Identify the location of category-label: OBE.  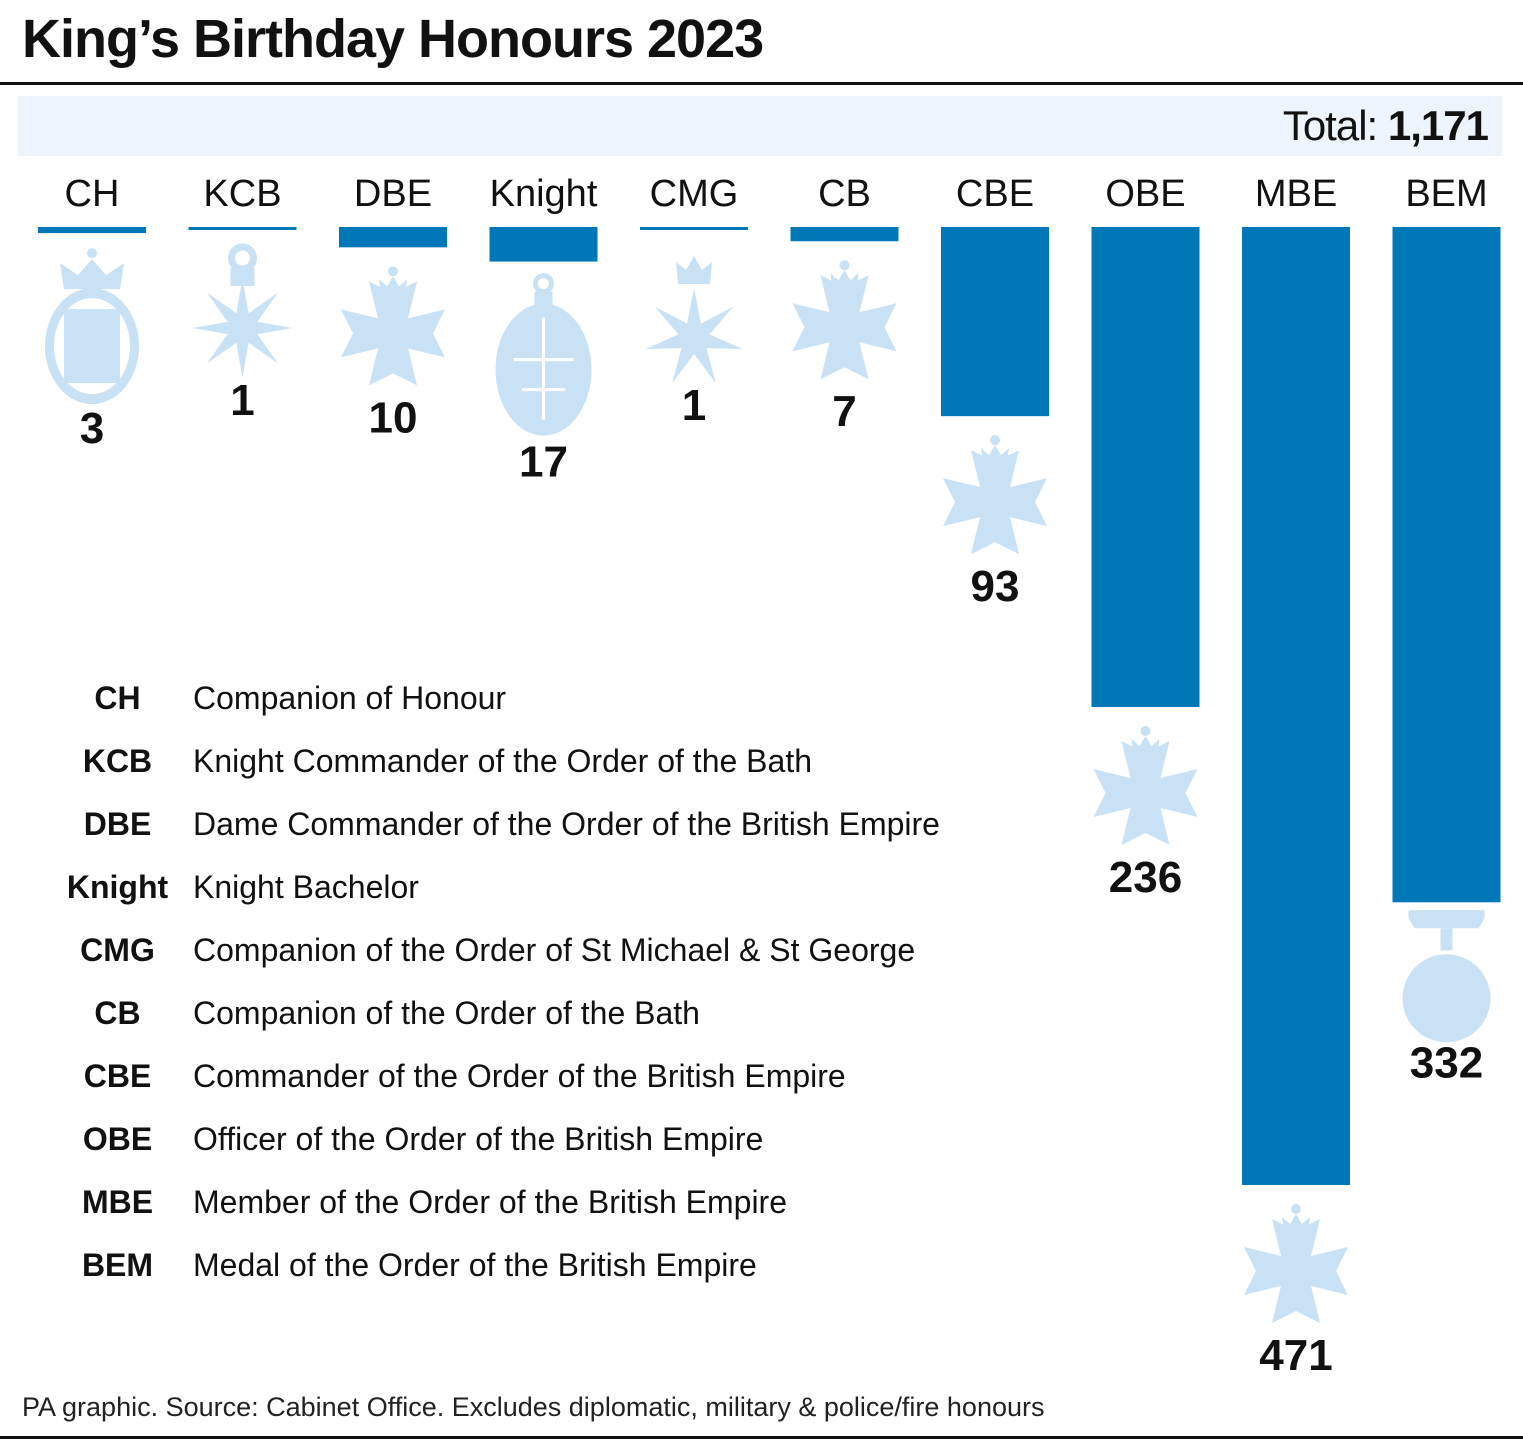
(1145, 194).